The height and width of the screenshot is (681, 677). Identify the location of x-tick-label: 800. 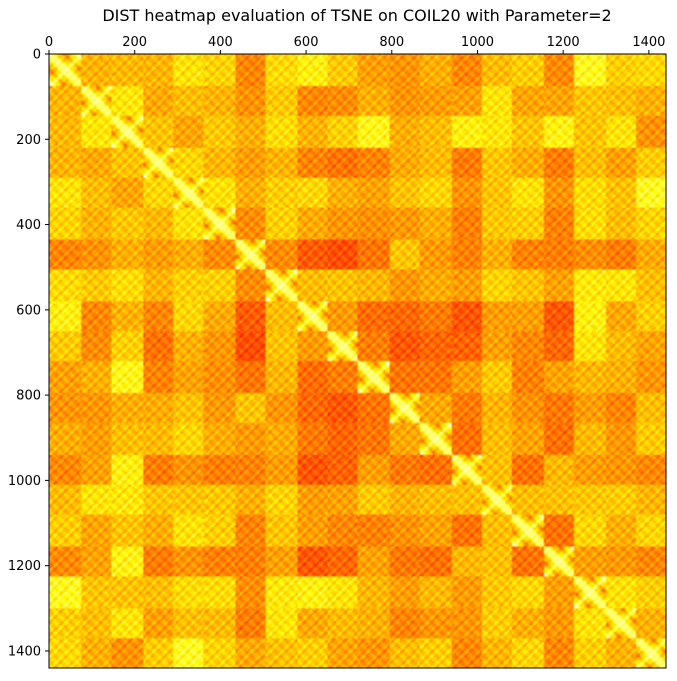
(391, 42).